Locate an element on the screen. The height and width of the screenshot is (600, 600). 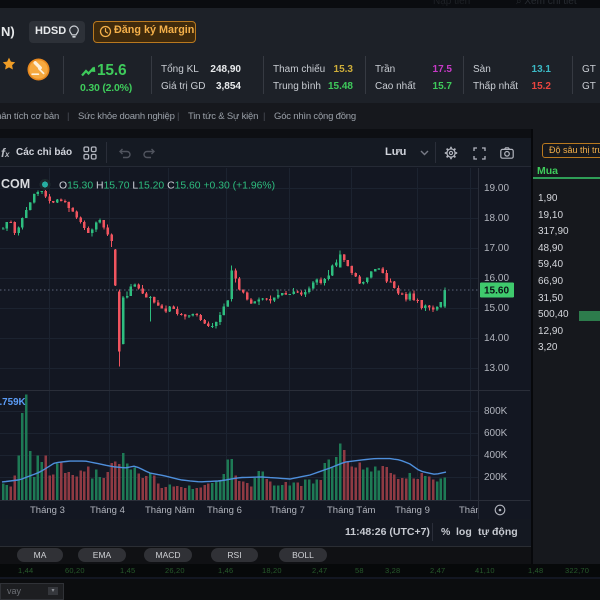
svg-text: 4.759K is located at coordinates (13, 402).